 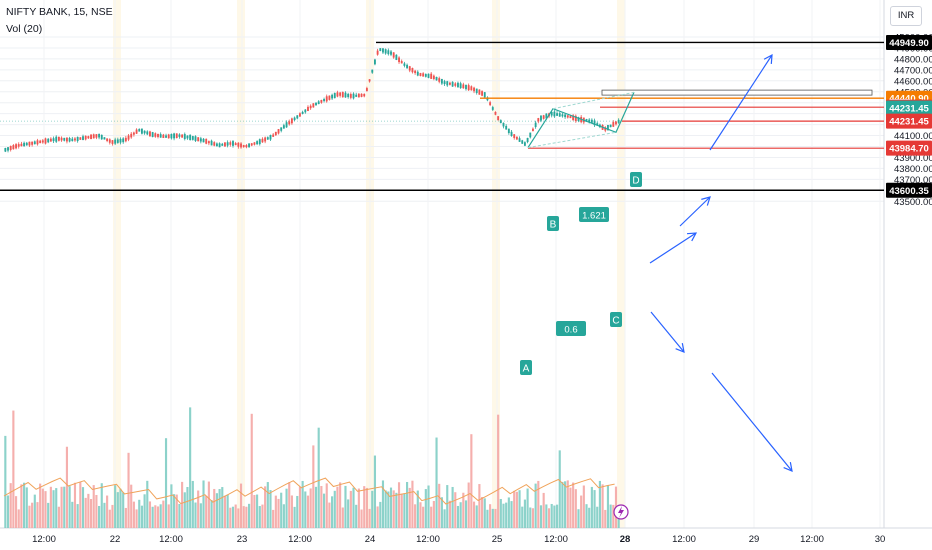 I want to click on pattern-point-a-box, so click(x=526, y=367).